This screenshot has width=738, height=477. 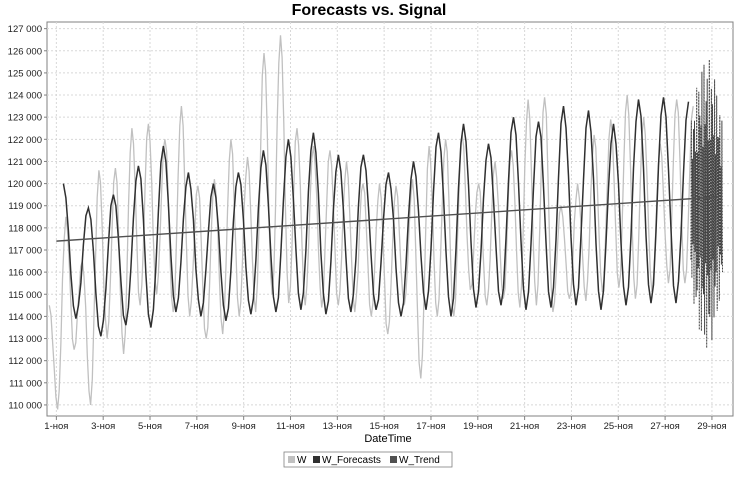 I want to click on x-tick-label: 25-ноя, so click(x=618, y=426).